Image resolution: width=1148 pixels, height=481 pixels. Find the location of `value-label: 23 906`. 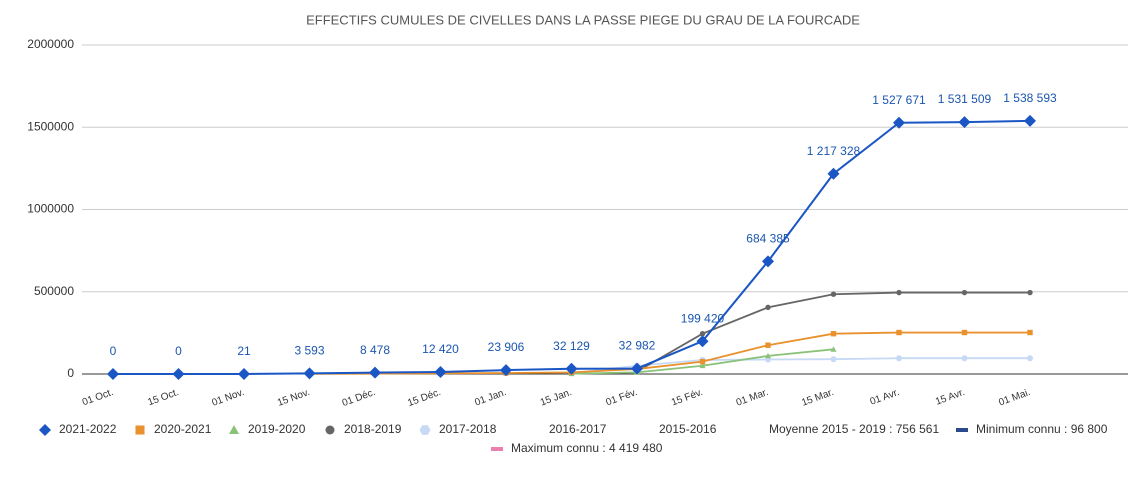

value-label: 23 906 is located at coordinates (506, 347).